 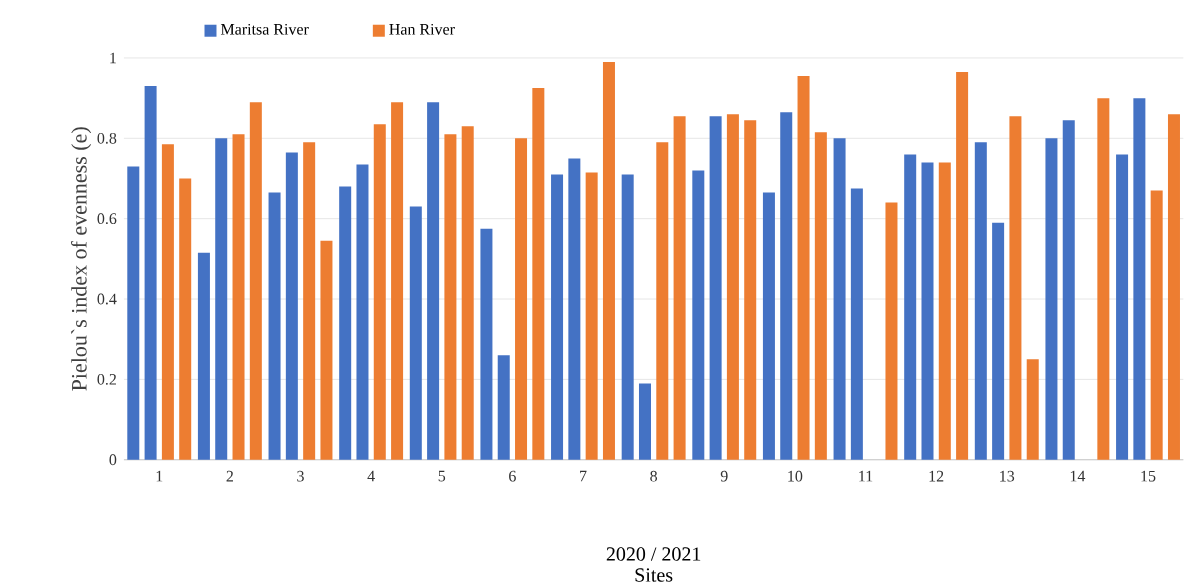 What do you see at coordinates (106, 379) in the screenshot?
I see `y-tick-label: 0.2` at bounding box center [106, 379].